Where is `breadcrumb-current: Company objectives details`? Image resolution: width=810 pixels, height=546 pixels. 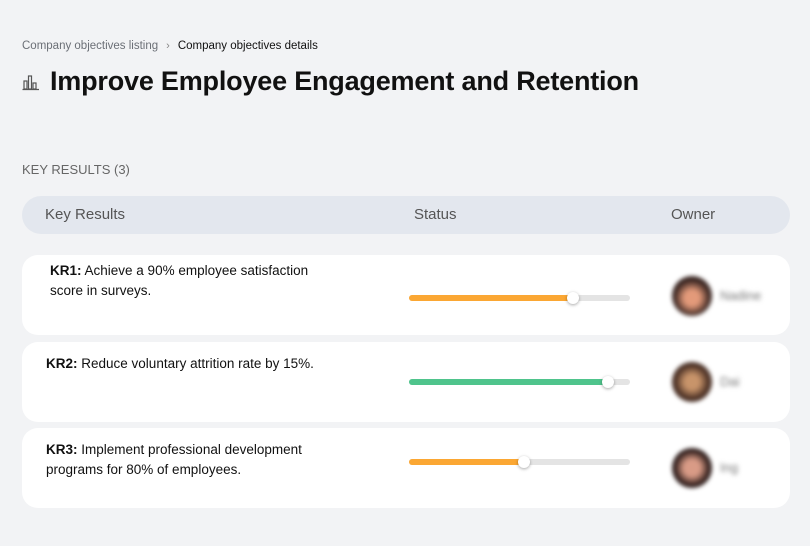
breadcrumb-current: Company objectives details is located at coordinates (247, 46).